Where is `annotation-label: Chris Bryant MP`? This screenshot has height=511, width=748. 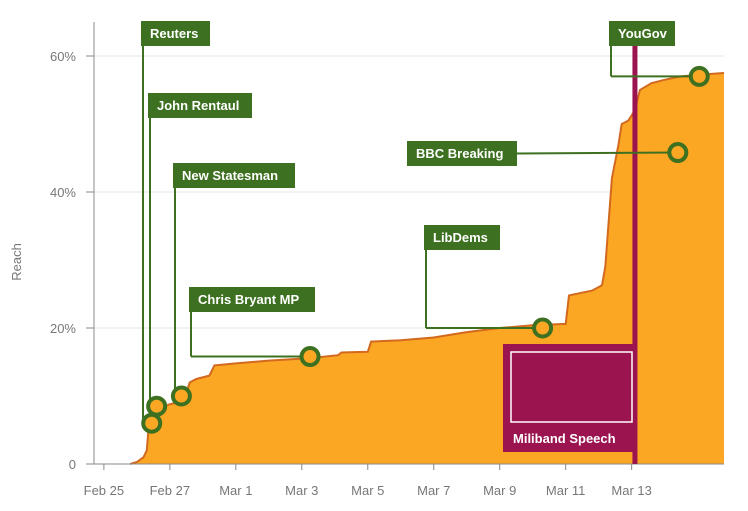
annotation-label: Chris Bryant MP is located at coordinates (248, 299).